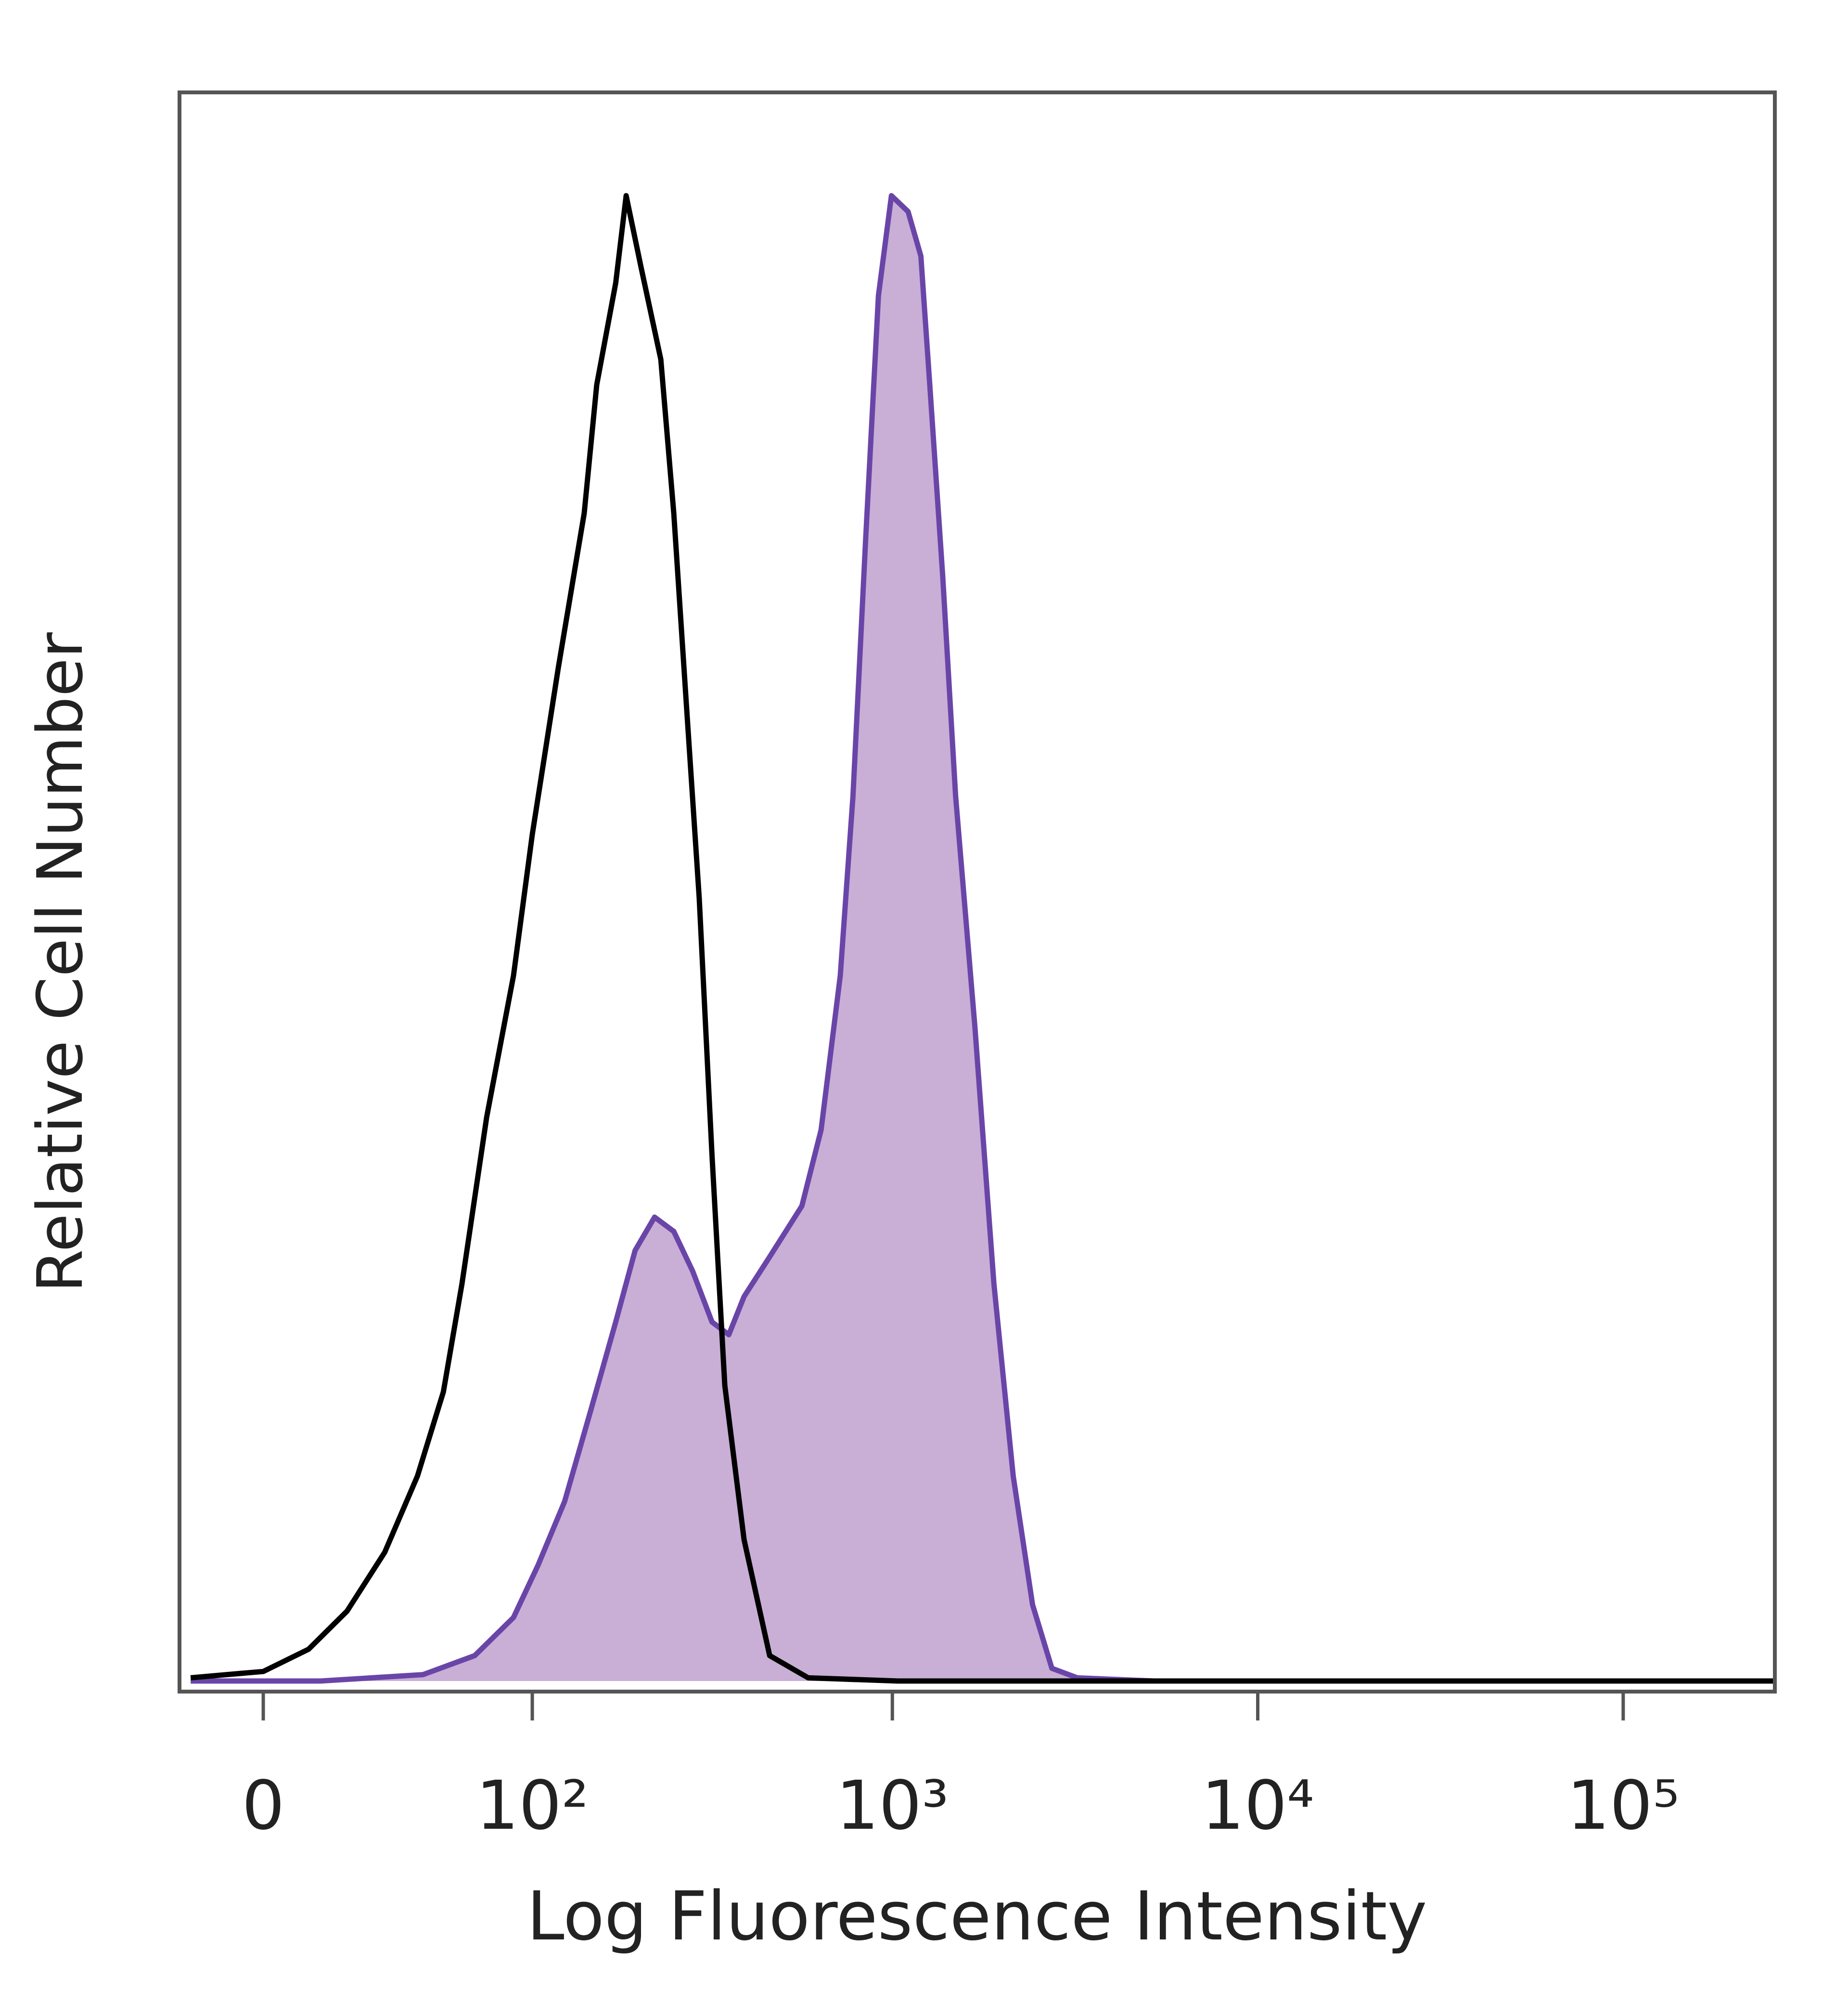 The width and height of the screenshot is (1848, 2002). What do you see at coordinates (977, 1916) in the screenshot?
I see `x-axis-title: Log Fluorescence Intensity` at bounding box center [977, 1916].